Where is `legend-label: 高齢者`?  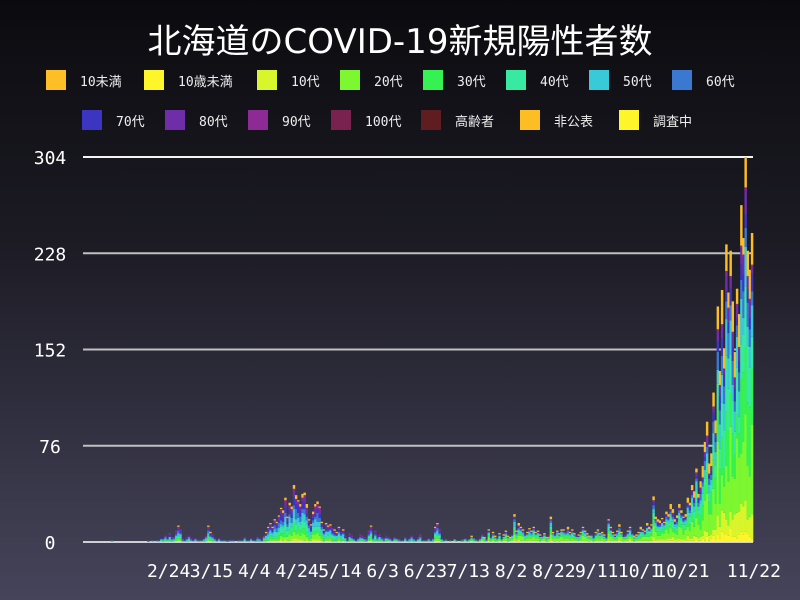 legend-label: 高齢者 is located at coordinates (475, 122).